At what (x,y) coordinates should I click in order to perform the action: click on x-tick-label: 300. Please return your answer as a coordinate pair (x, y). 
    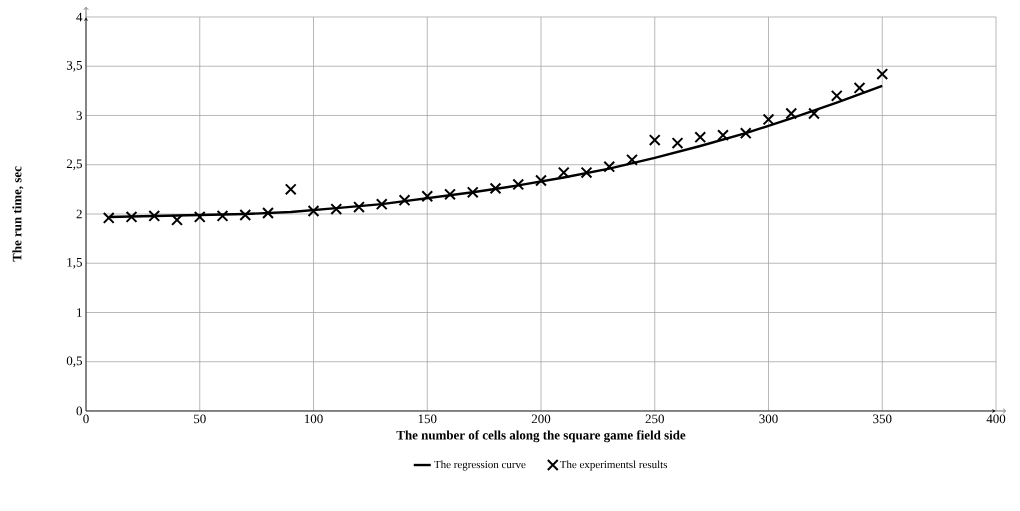
    Looking at the image, I should click on (768, 419).